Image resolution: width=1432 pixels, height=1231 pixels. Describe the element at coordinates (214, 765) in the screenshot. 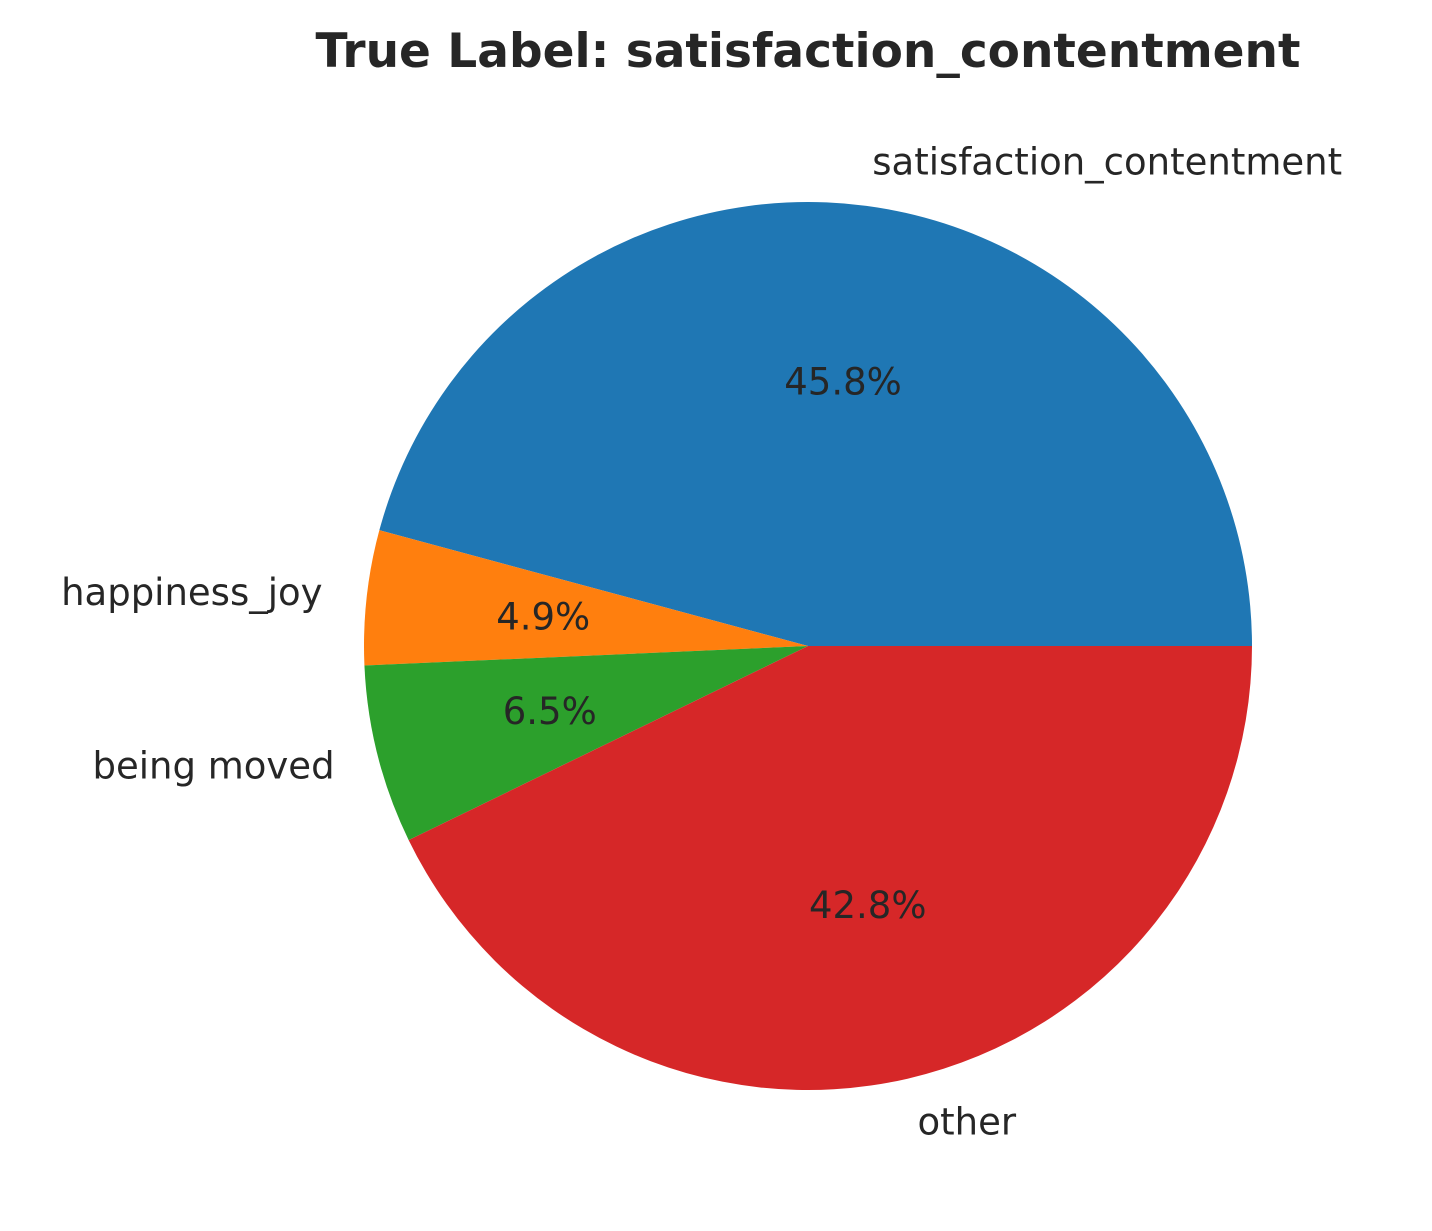

I see `category-label-being-moved: being moved` at that location.